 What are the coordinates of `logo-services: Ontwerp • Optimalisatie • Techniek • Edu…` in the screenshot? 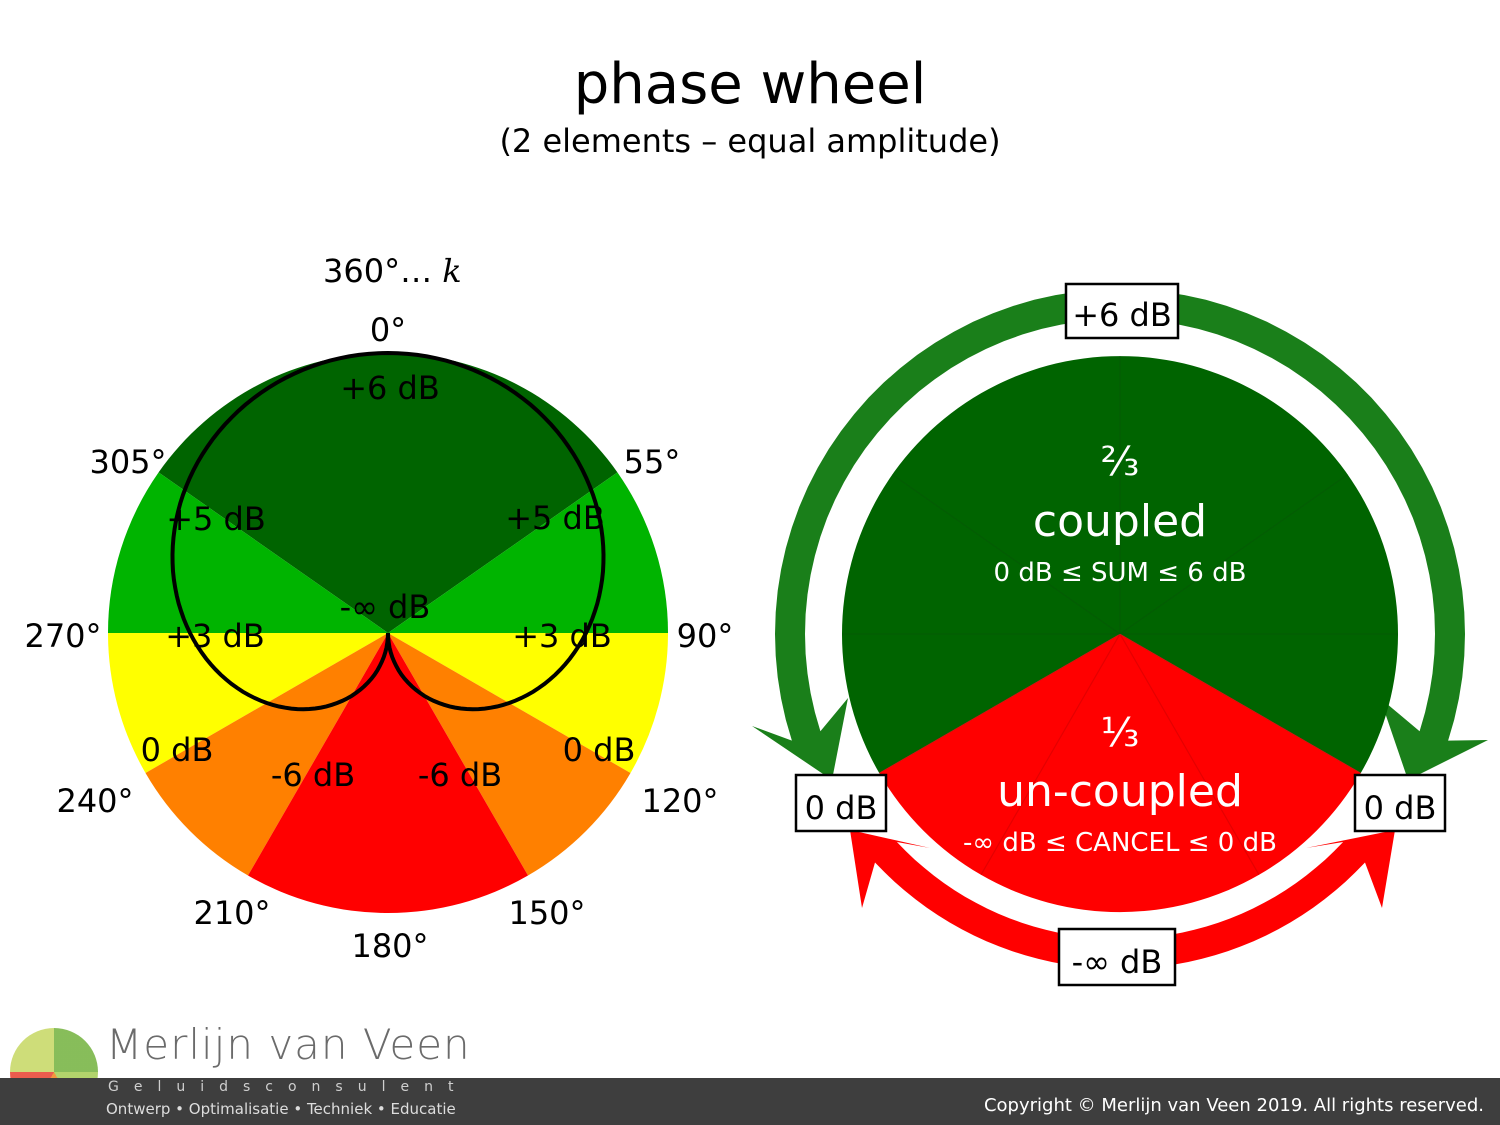 It's located at (281, 1109).